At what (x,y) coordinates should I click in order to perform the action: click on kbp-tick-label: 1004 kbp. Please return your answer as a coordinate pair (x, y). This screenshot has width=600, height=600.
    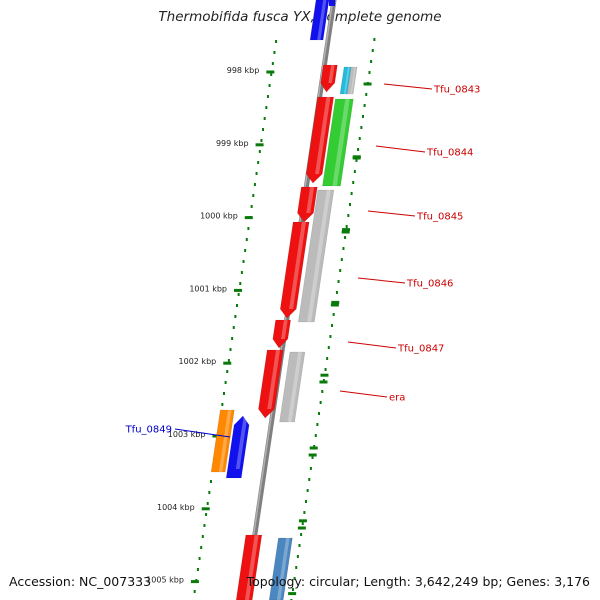
    Looking at the image, I should click on (176, 507).